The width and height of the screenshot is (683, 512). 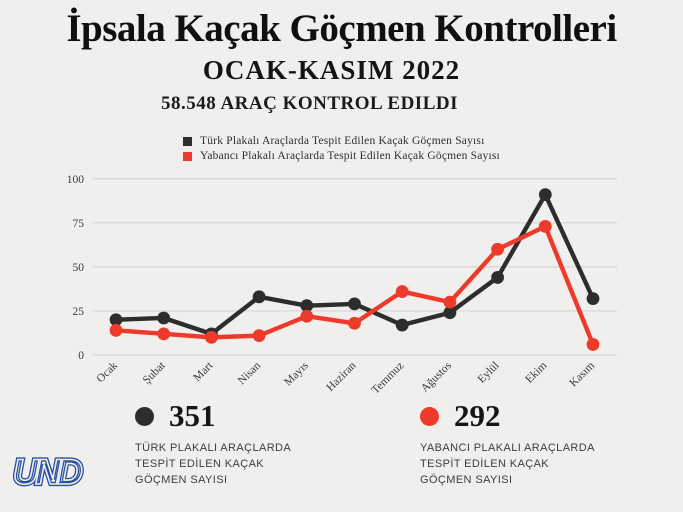 I want to click on x-tick-label-6: Temmuz, so click(x=387, y=378).